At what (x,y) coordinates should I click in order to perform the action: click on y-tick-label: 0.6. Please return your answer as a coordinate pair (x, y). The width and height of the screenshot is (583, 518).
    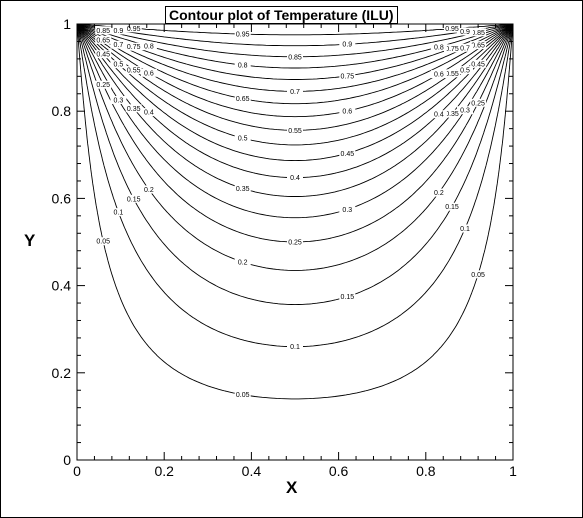
    Looking at the image, I should click on (62, 198).